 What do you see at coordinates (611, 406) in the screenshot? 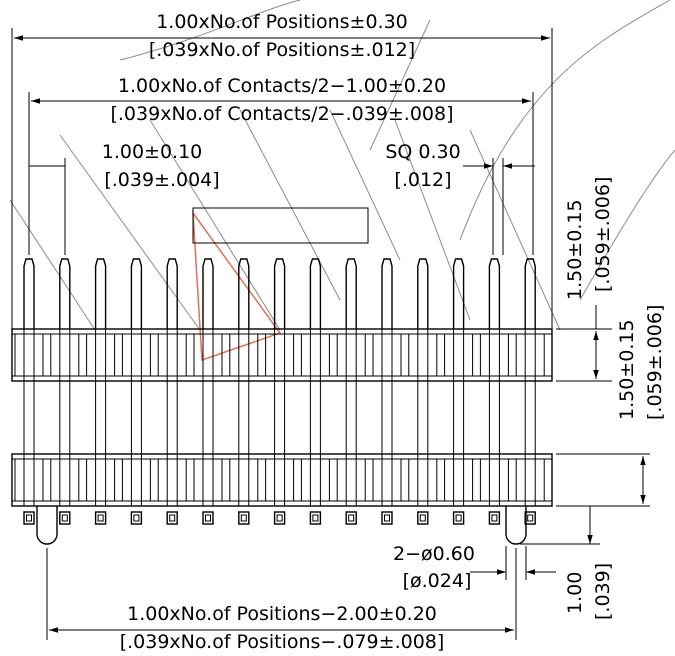
I see `dim-body-height: 1.50±0.15 [.059±.006]` at bounding box center [611, 406].